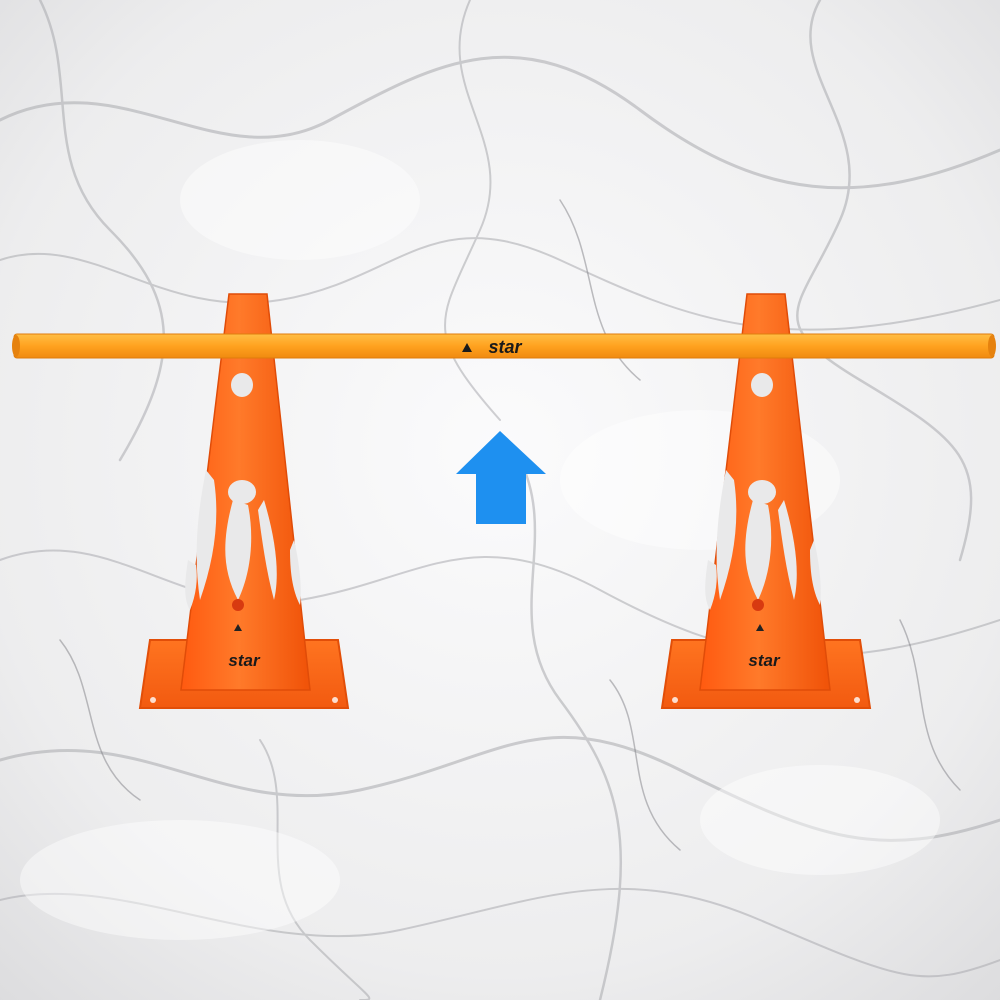 The image size is (1000, 1000). What do you see at coordinates (766, 501) in the screenshot?
I see `right-orange-training-cone: star` at bounding box center [766, 501].